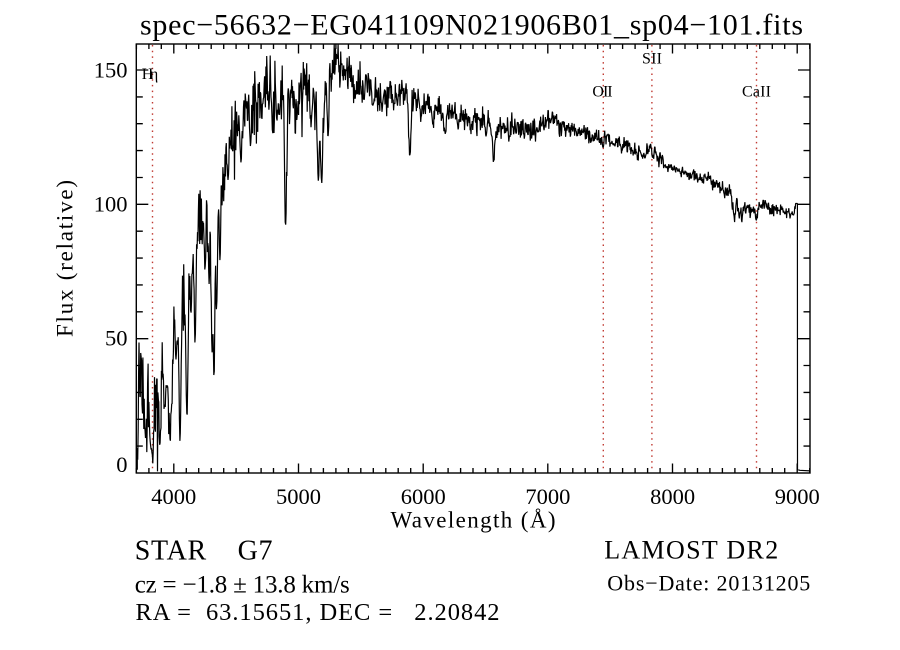 The image size is (900, 650). Describe the element at coordinates (652, 59) in the screenshot. I see `svg-text: SII` at that location.